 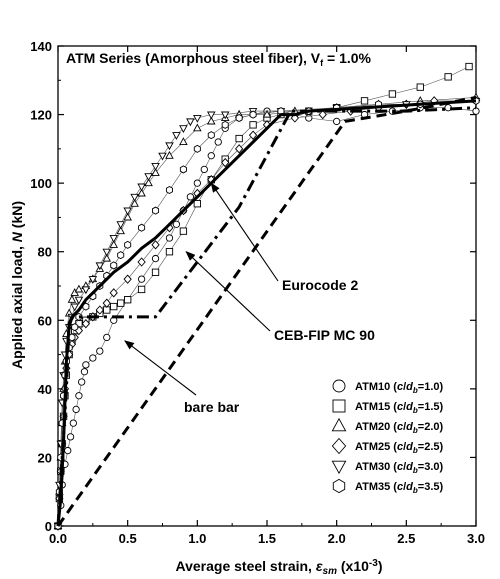 I want to click on legend-entry: ATM10 (c/db=1.0), so click(x=387, y=387).